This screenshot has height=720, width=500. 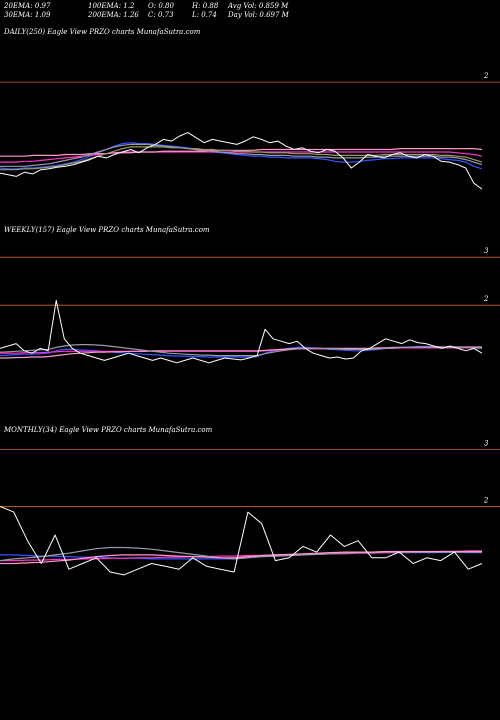 What do you see at coordinates (161, 6) in the screenshot?
I see `open-label: O: 0.80` at bounding box center [161, 6].